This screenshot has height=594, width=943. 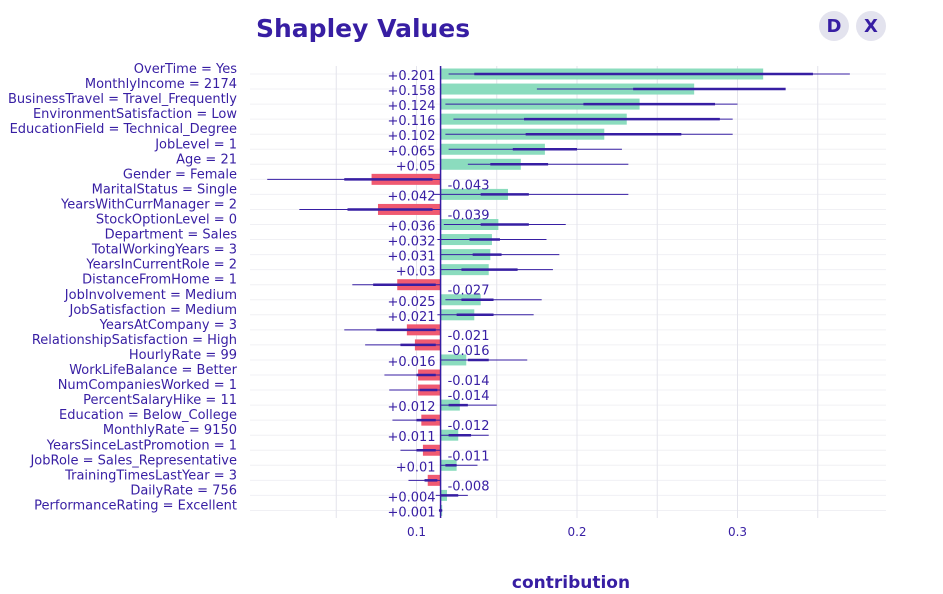 What do you see at coordinates (170, 430) in the screenshot?
I see `category-label: MonthlyRate = 9150` at bounding box center [170, 430].